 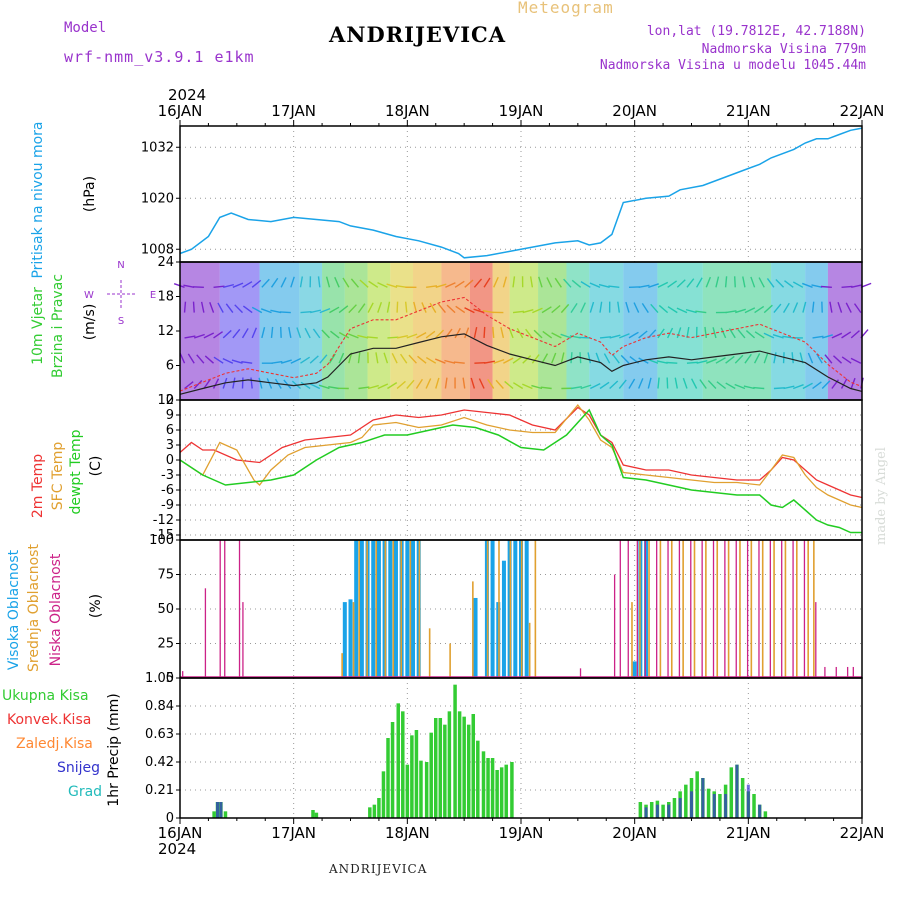 What do you see at coordinates (58, 476) in the screenshot?
I see `sfc-temp-axis-title: SFC Temp` at bounding box center [58, 476].